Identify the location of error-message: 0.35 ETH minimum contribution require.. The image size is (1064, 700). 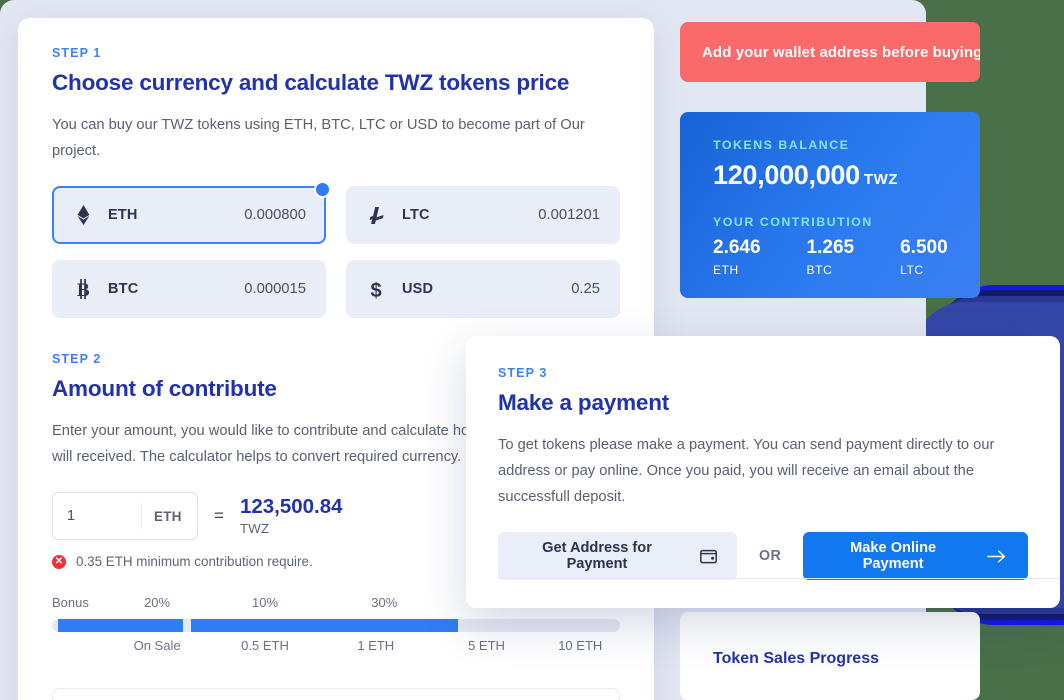
(194, 561).